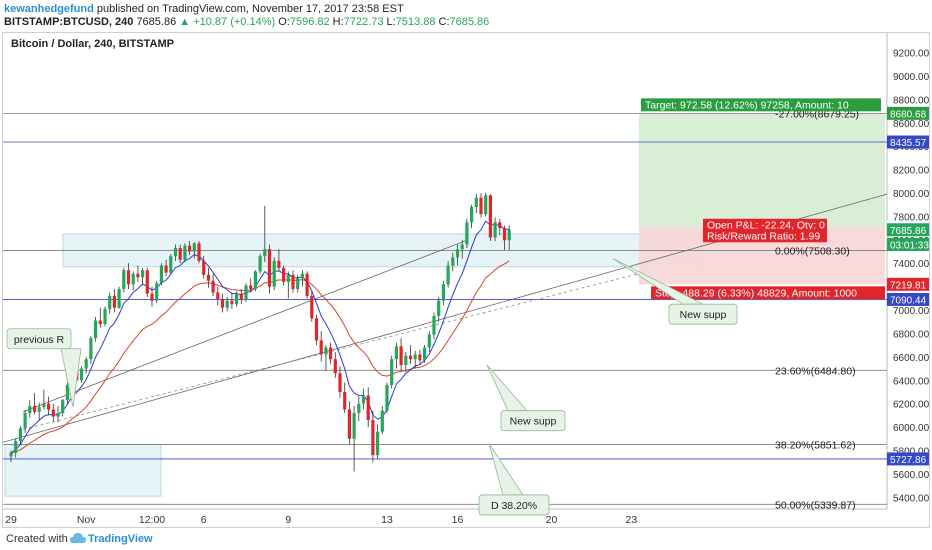 This screenshot has height=550, width=932. What do you see at coordinates (309, 22) in the screenshot?
I see `open-value: 7596.82` at bounding box center [309, 22].